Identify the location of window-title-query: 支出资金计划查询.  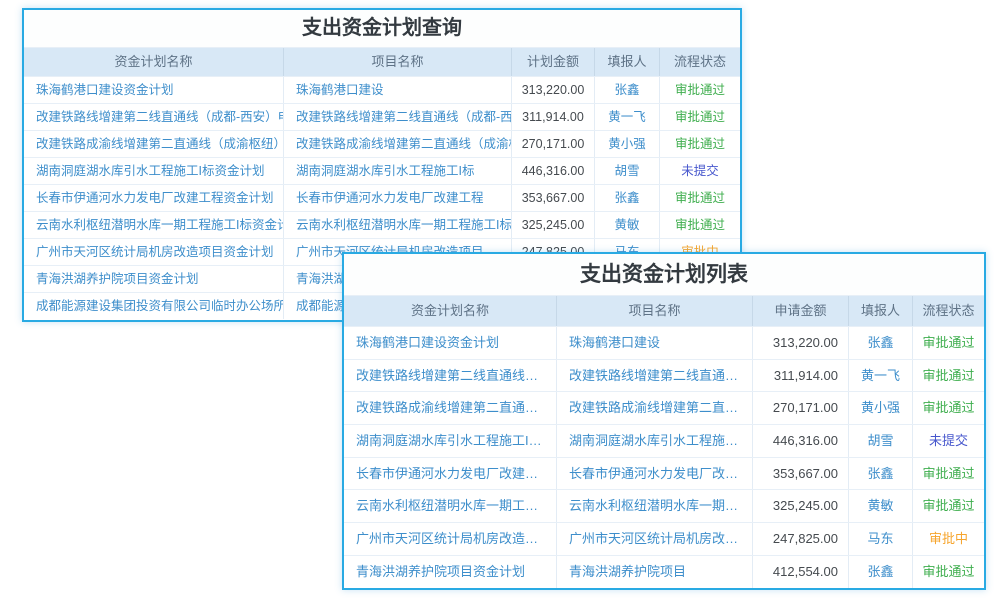
(382, 29).